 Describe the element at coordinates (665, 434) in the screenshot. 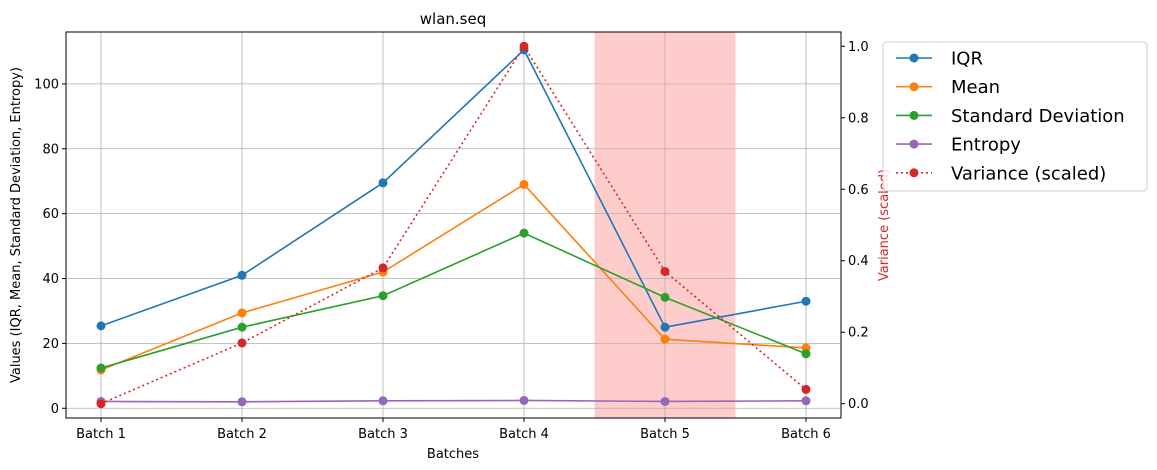

I see `x-tick-label: Batch 5` at that location.